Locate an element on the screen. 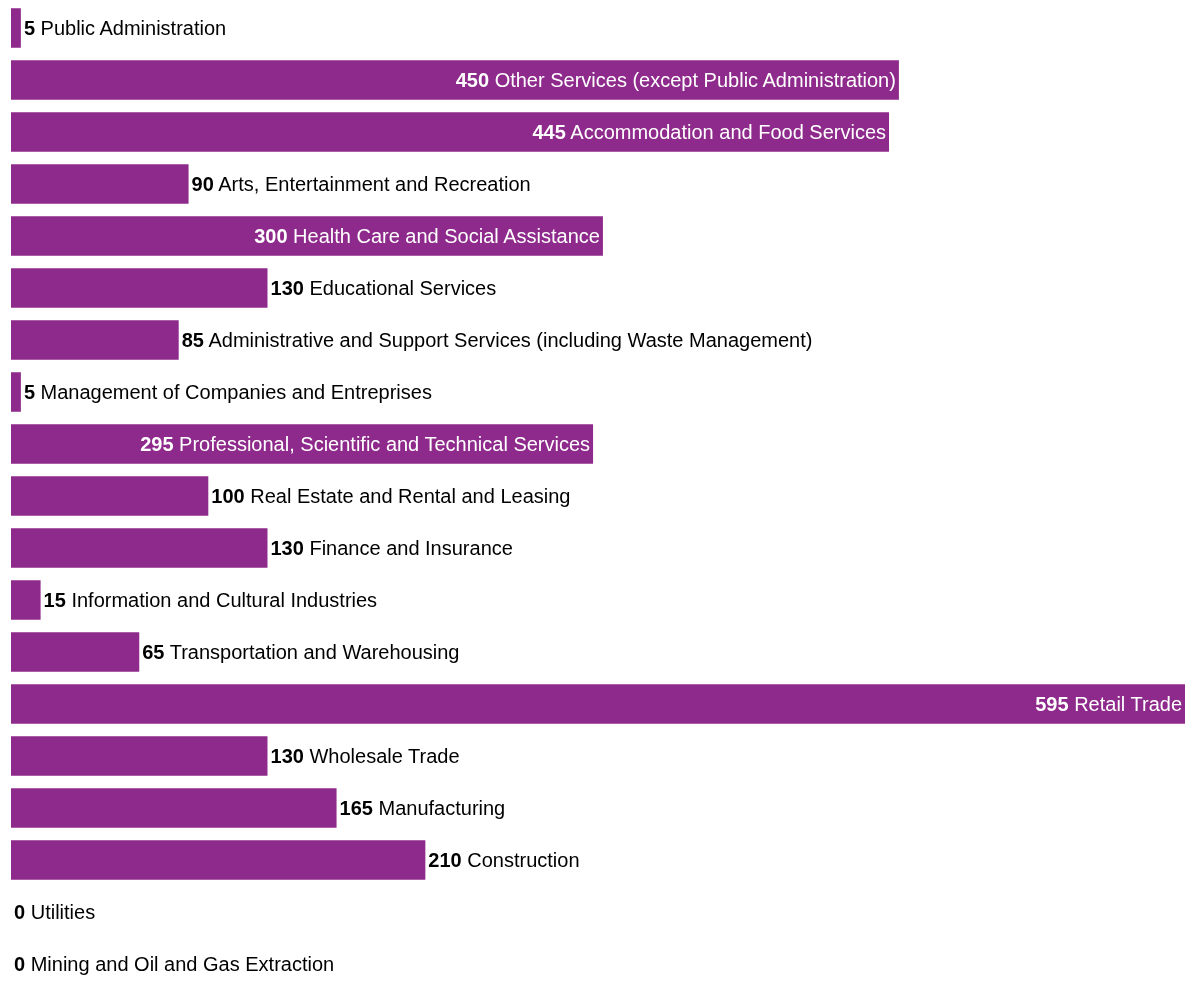  y-tick-label: Health Care and Social Assistance is located at coordinates (446, 236).